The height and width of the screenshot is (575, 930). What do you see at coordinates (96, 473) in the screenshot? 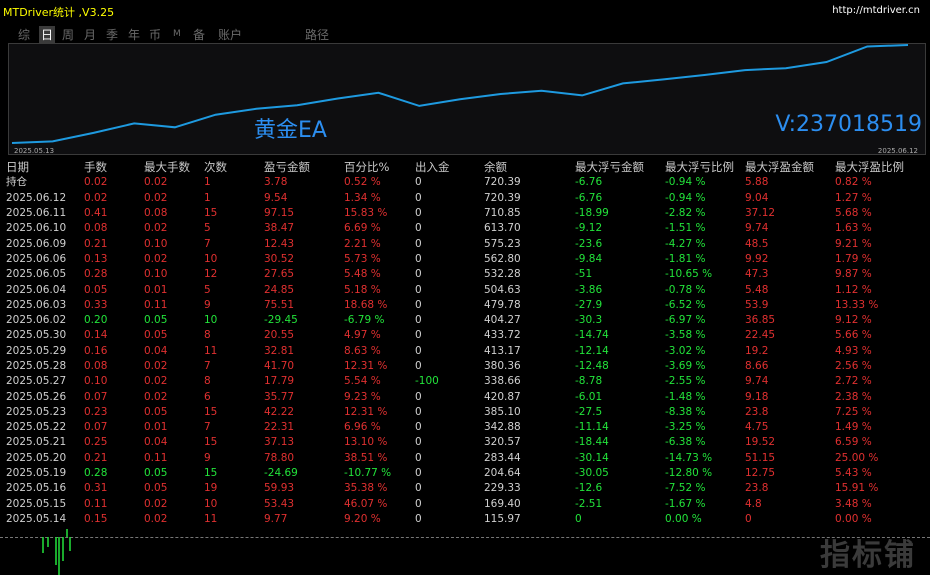
I see `table-cell: 0.28` at bounding box center [96, 473].